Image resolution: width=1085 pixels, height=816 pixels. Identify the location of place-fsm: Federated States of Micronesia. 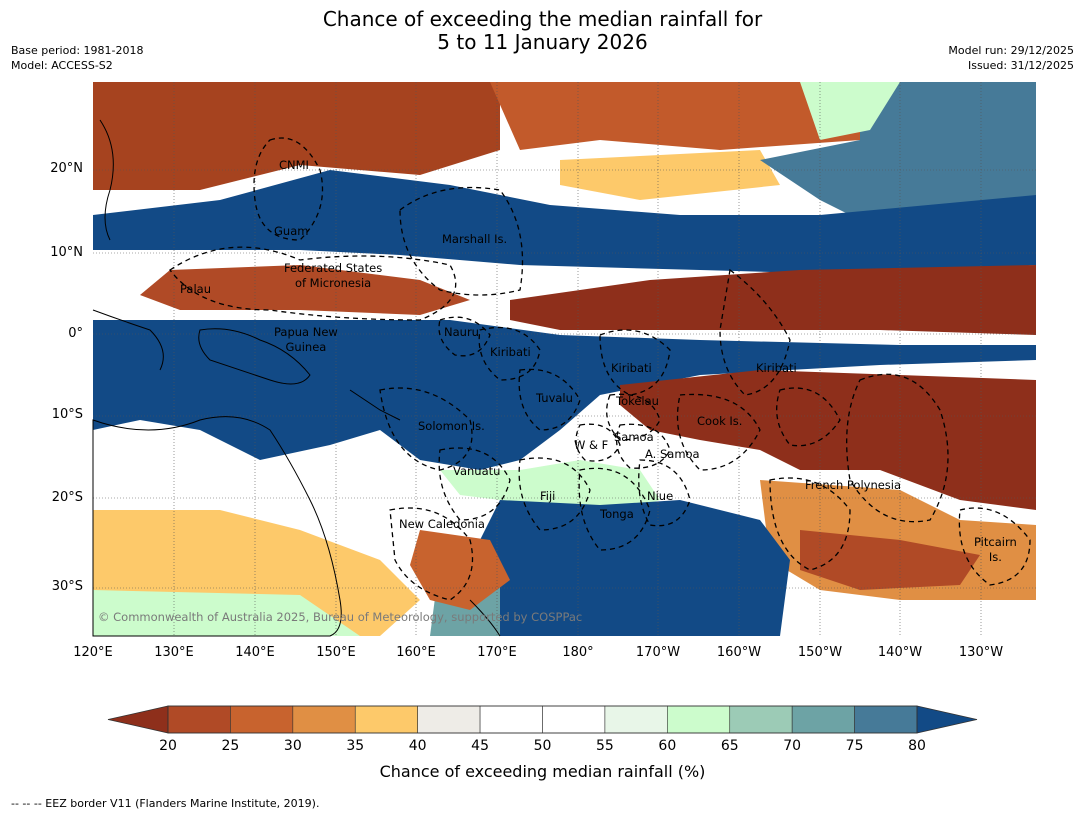
(333, 275).